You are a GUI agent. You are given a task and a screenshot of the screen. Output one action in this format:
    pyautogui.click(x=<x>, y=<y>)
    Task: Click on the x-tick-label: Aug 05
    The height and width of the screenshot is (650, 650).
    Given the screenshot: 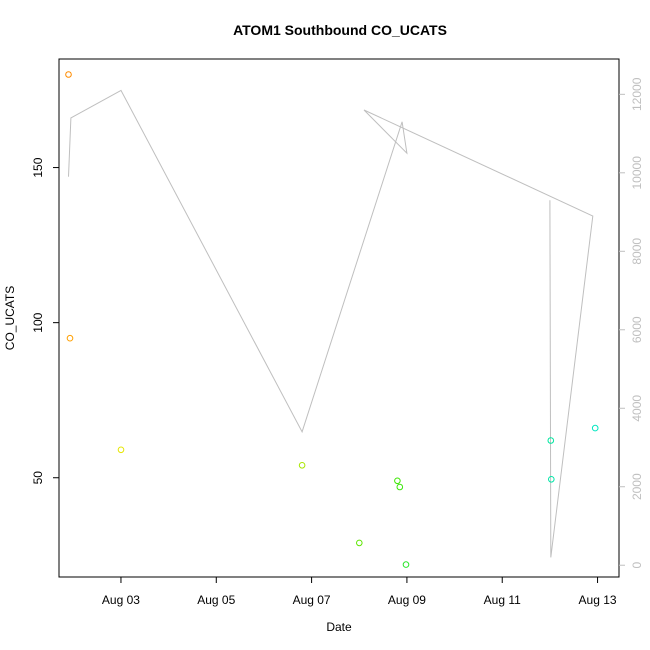 What is the action you would take?
    pyautogui.click(x=216, y=600)
    